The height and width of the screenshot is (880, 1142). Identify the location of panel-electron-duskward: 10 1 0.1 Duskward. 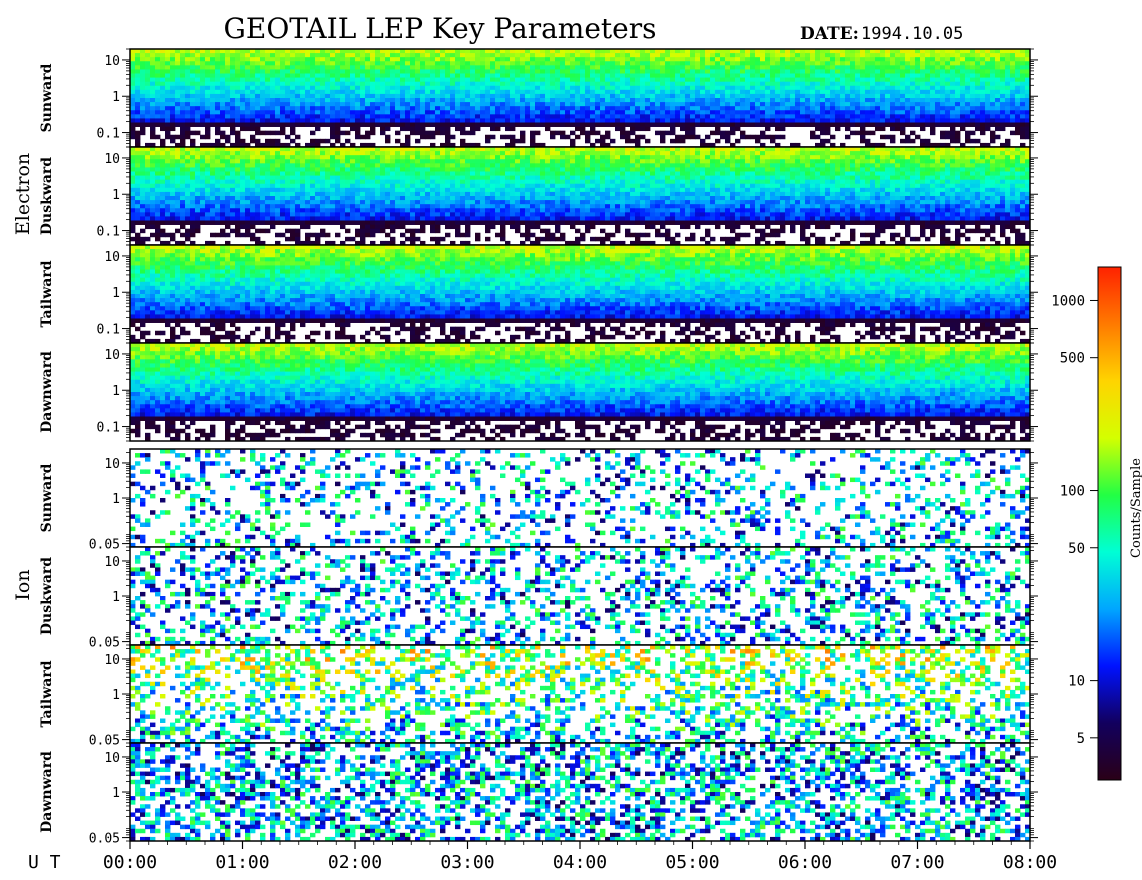
(538, 196).